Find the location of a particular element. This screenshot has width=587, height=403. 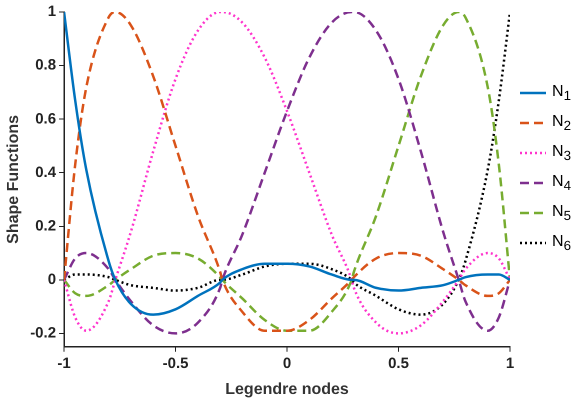

legend-label: N$_{6}$ is located at coordinates (561, 243).